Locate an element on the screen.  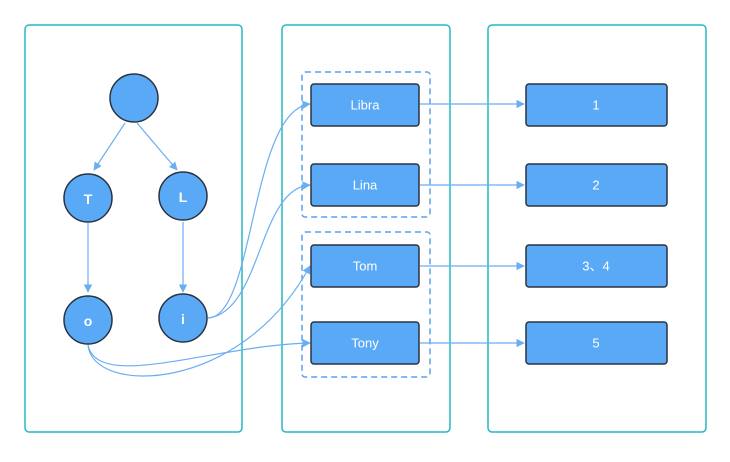
trie-node-t is located at coordinates (88, 198).